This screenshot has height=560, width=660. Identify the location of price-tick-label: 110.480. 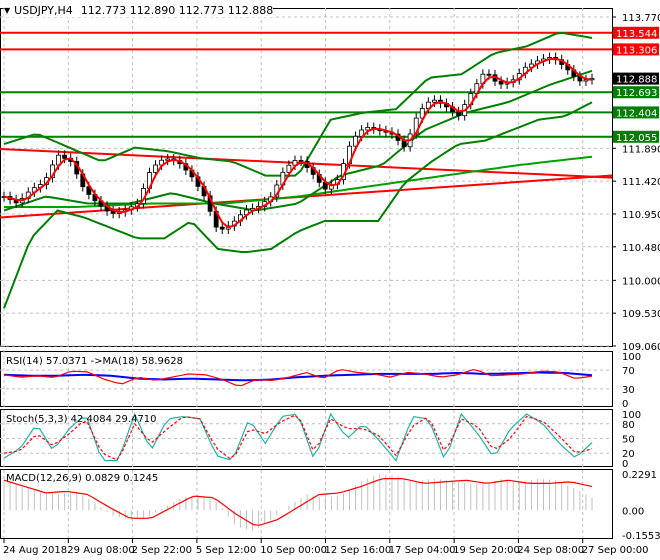
(641, 248).